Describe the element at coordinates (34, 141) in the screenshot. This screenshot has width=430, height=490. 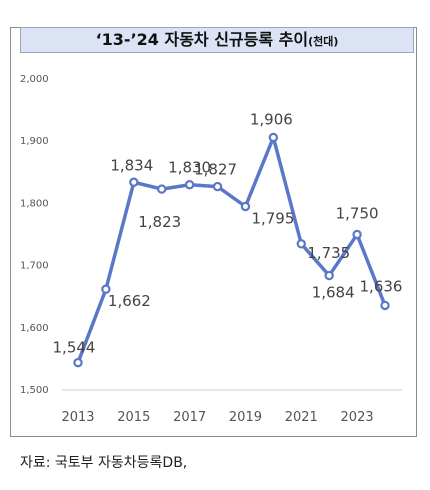
I see `y-tick-label: 1,900` at that location.